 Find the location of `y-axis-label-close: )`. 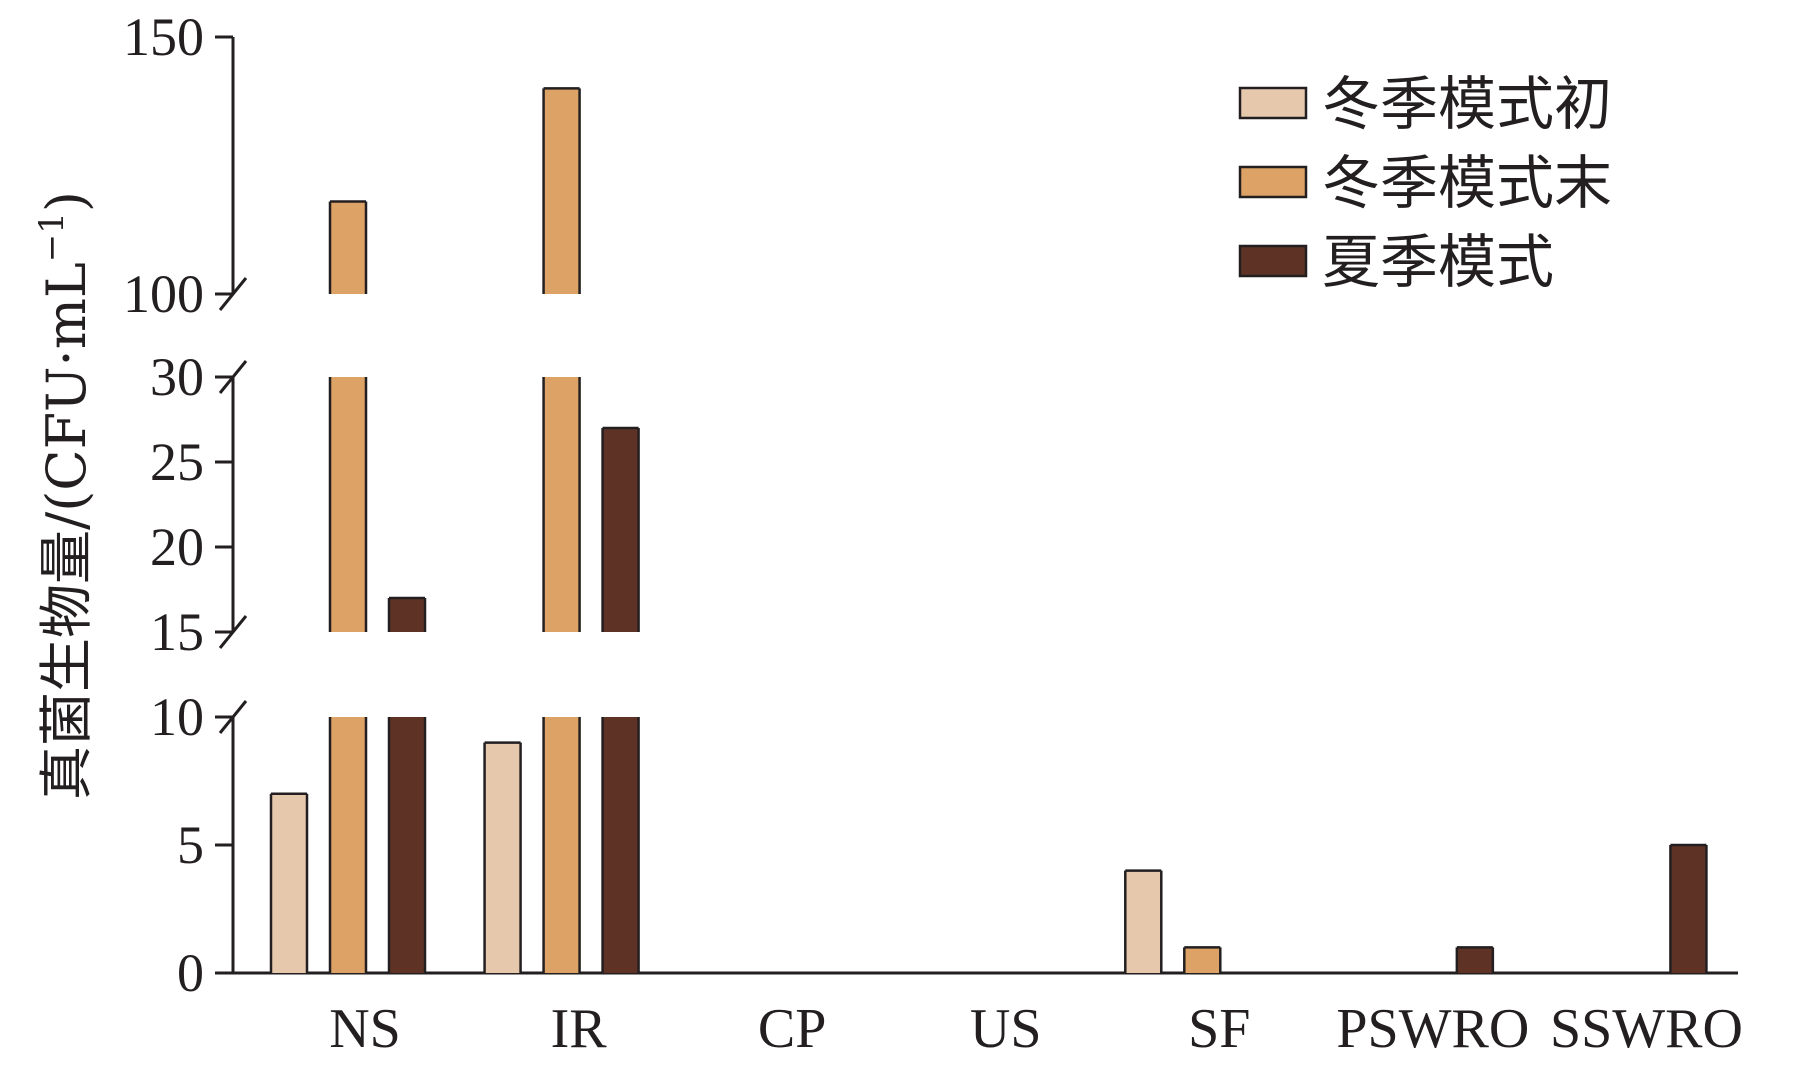

y-axis-label-close: ) is located at coordinates (66, 201).